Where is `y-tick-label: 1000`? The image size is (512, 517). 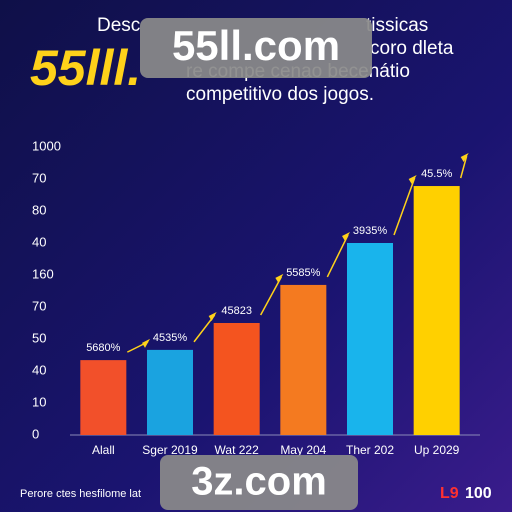
y-tick-label: 1000 is located at coordinates (46, 145).